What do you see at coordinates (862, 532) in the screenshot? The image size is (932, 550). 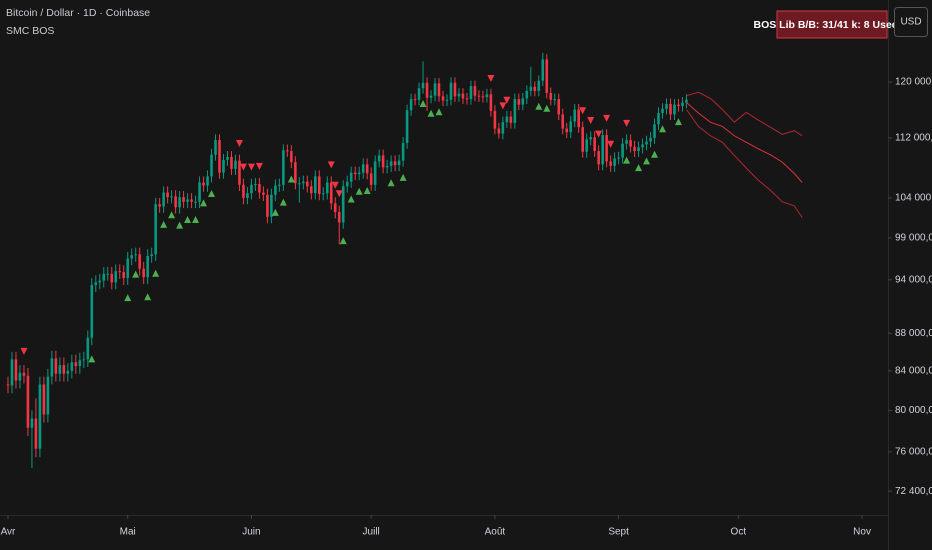 I see `x-tick-label: Nov` at bounding box center [862, 532].